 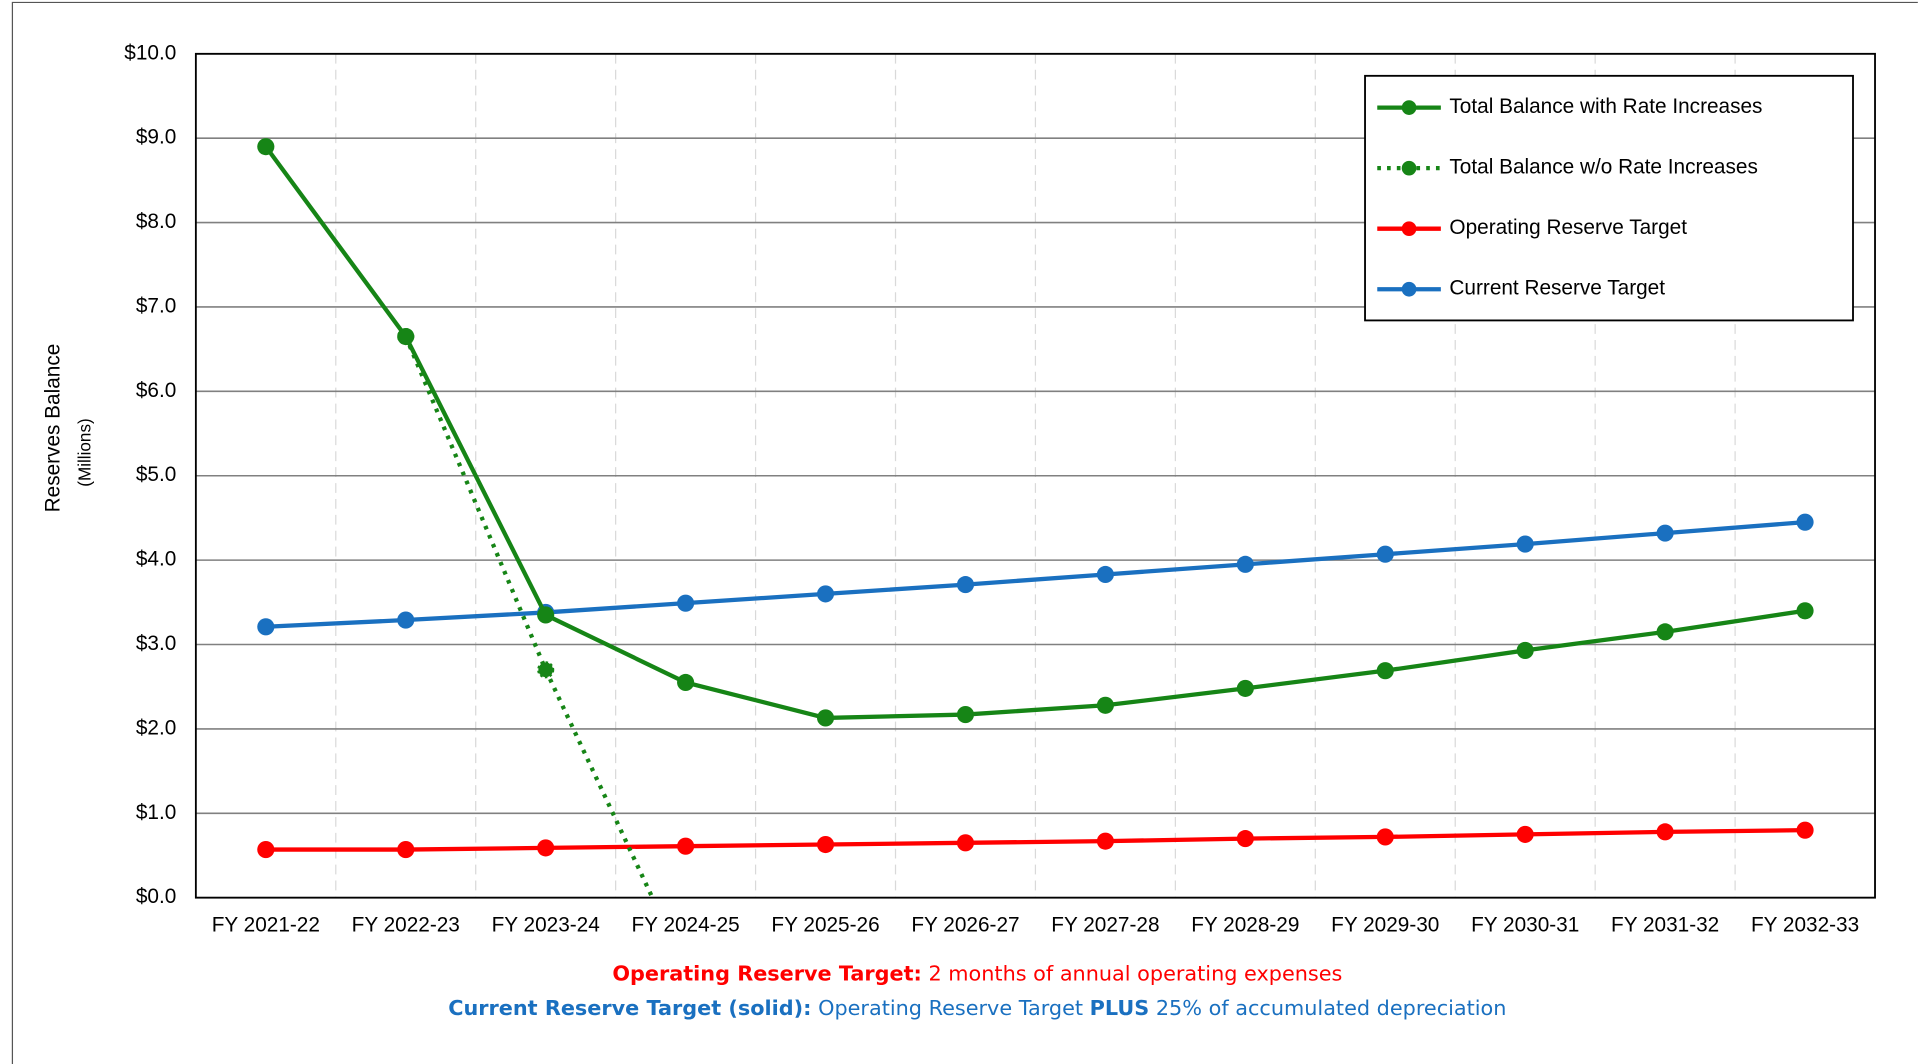 What do you see at coordinates (1557, 288) in the screenshot?
I see `legend-label: Current Reserve Target` at bounding box center [1557, 288].